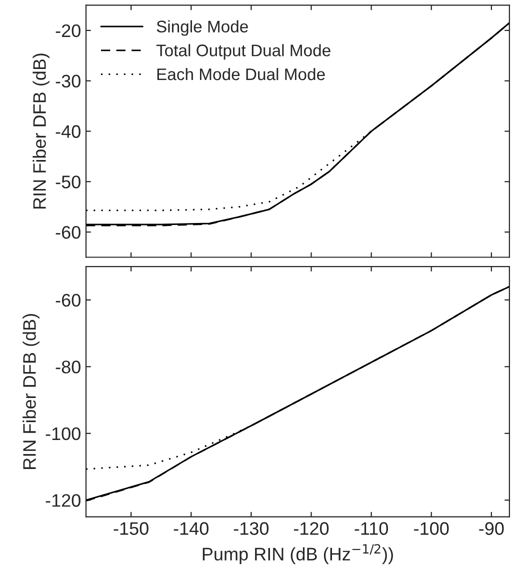 The image size is (512, 582). I want to click on y-tick-label: -50, so click(68, 182).